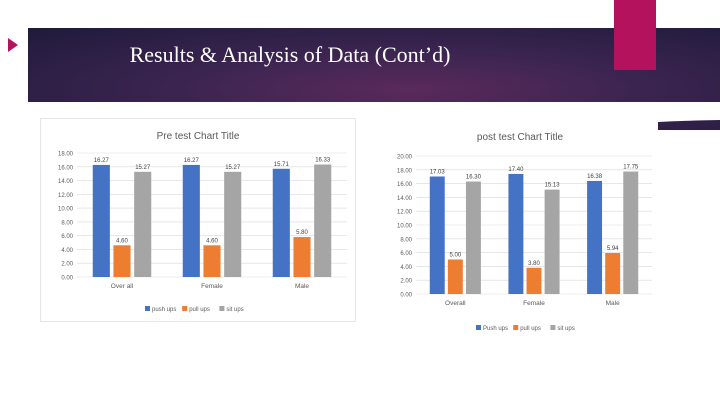  I want to click on data-label: 5.94, so click(613, 249).